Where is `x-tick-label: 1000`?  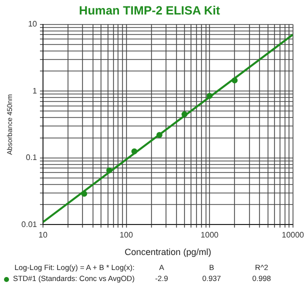
x-tick-label: 1000 is located at coordinates (210, 235).